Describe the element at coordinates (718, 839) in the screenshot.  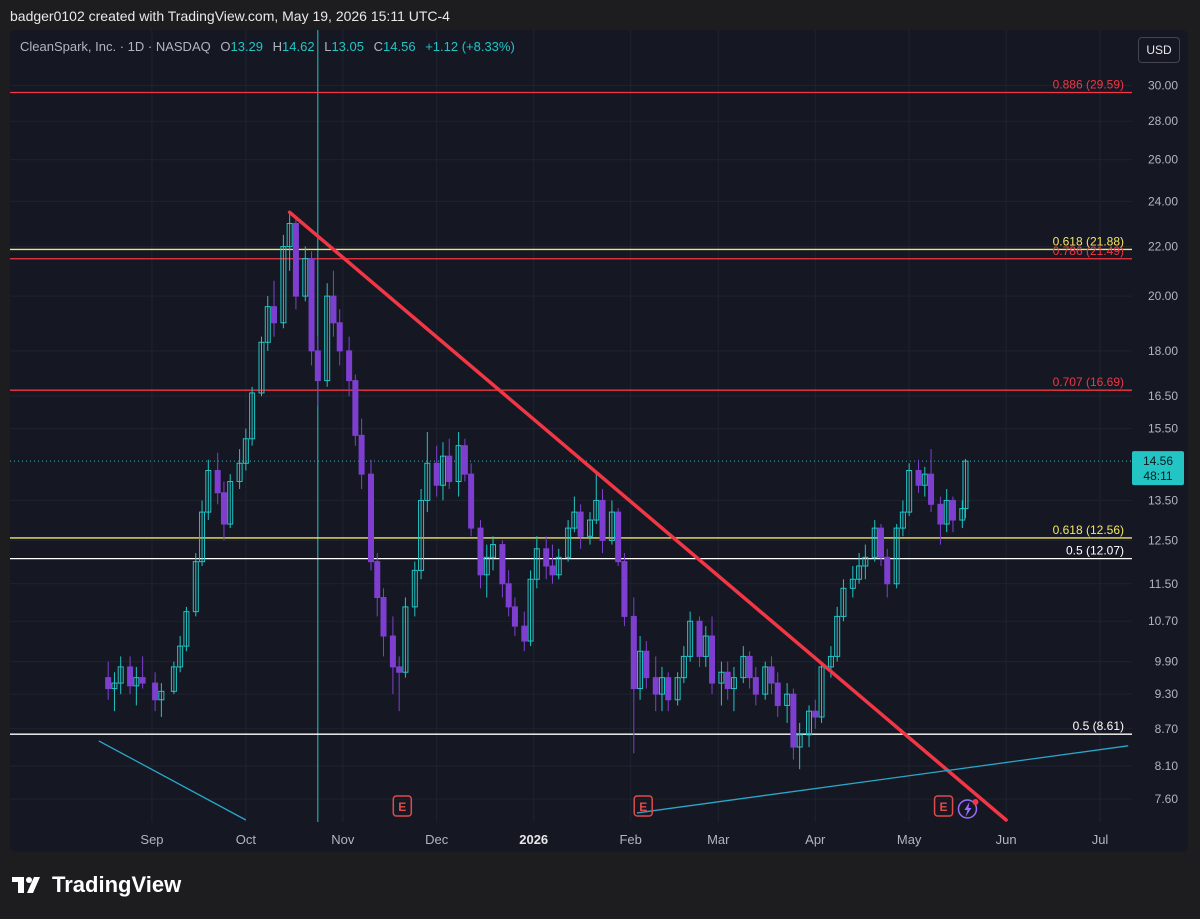
I see `x-tick-label: Mar` at that location.